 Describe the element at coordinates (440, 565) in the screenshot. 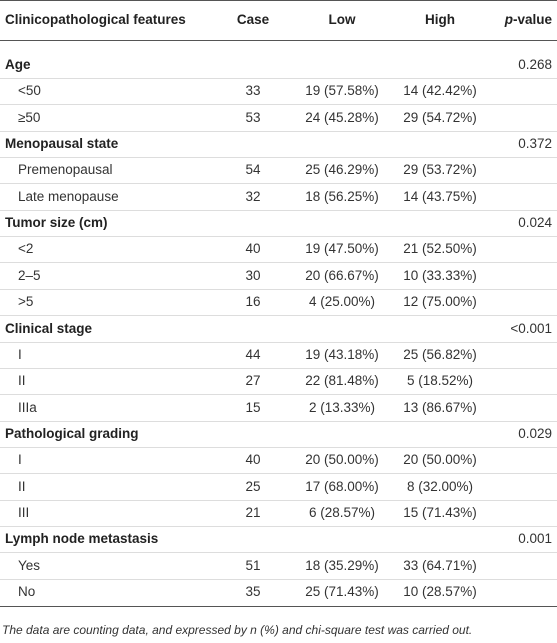

I see `high-cell: 33 (64.71%)` at that location.